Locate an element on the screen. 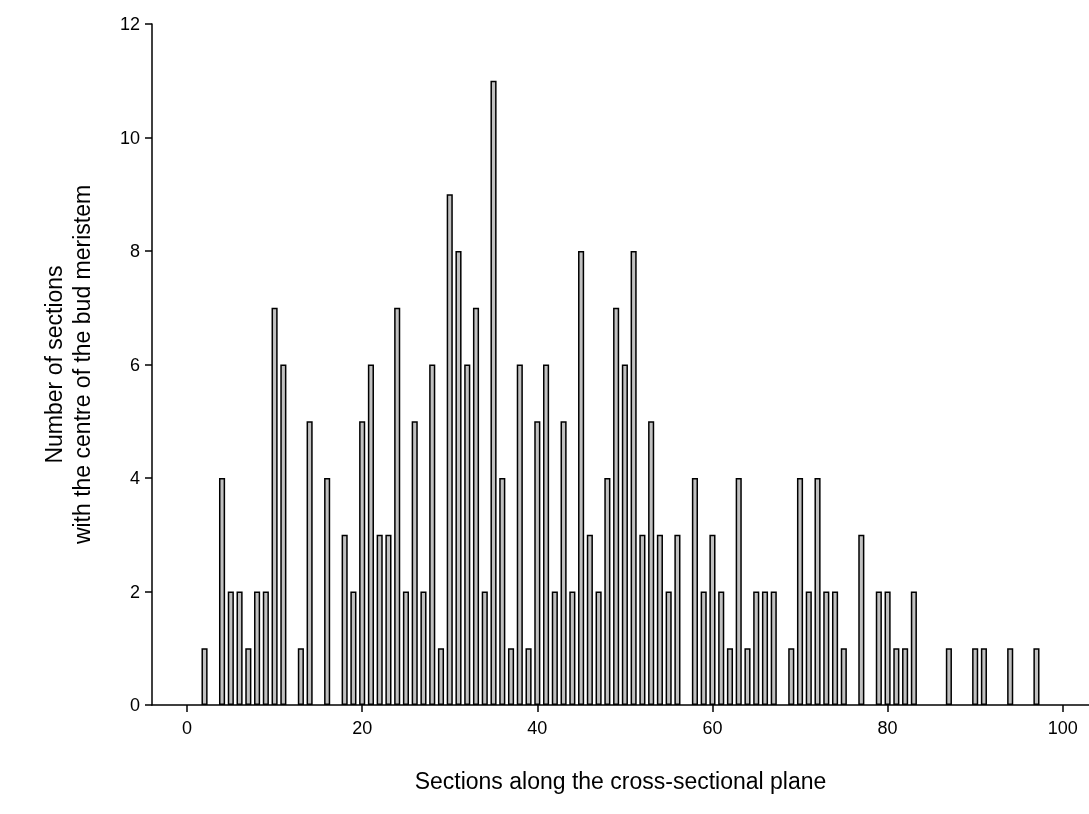 The image size is (1089, 814). y-tick-label: 8 is located at coordinates (134, 251).